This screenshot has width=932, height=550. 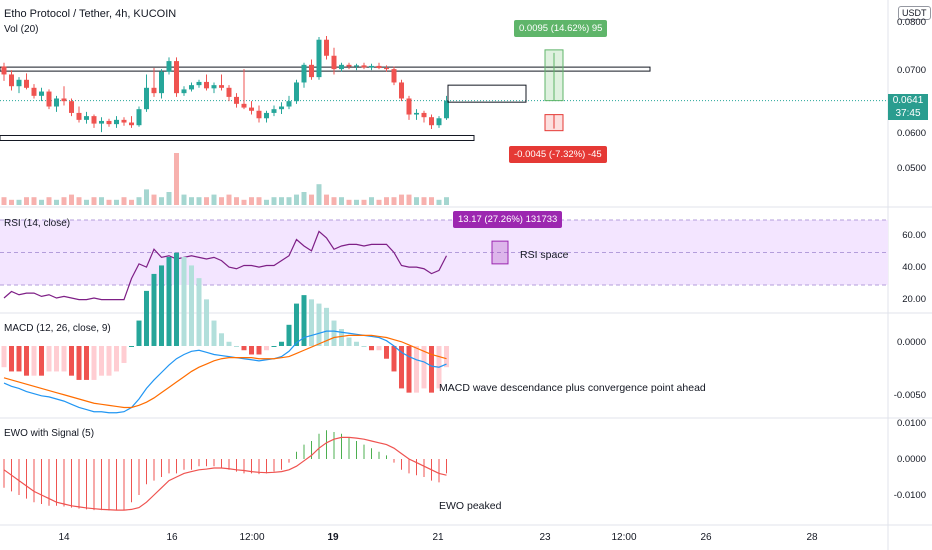 What do you see at coordinates (172, 537) in the screenshot?
I see `time-tick: 16` at bounding box center [172, 537].